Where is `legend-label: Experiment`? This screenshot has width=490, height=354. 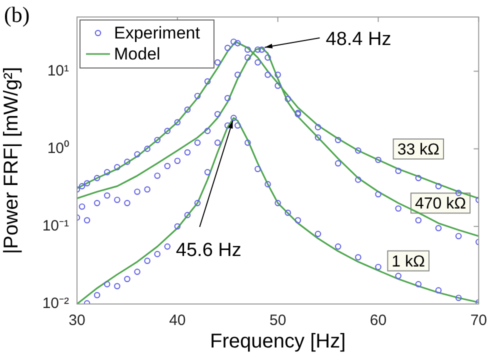 legend-label: Experiment is located at coordinates (157, 33).